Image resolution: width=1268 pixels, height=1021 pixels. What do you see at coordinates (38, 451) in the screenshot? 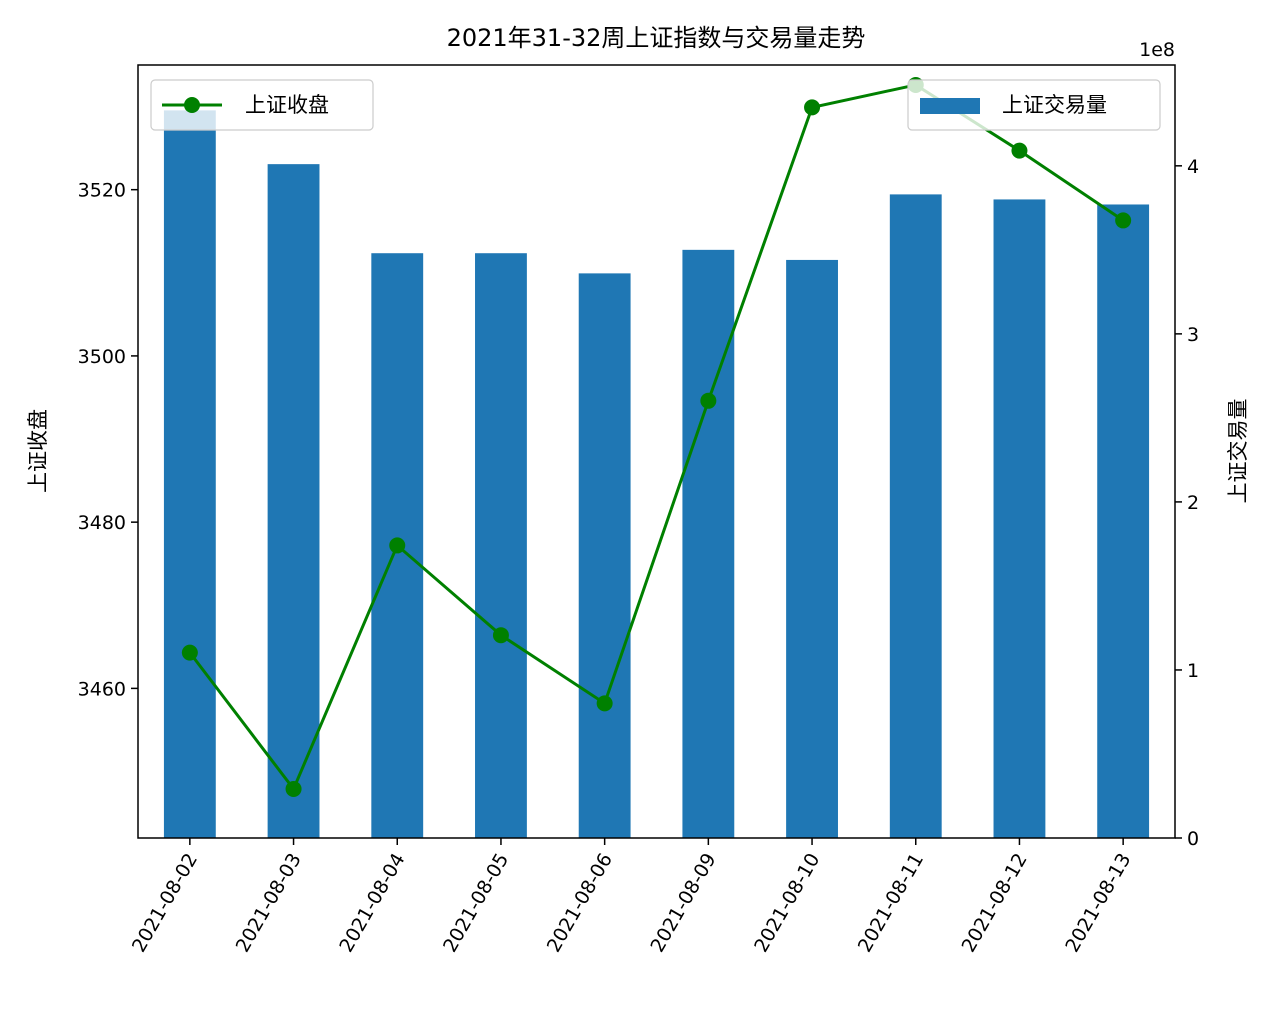
I see `left-axis-title: 上证收盘` at bounding box center [38, 451].